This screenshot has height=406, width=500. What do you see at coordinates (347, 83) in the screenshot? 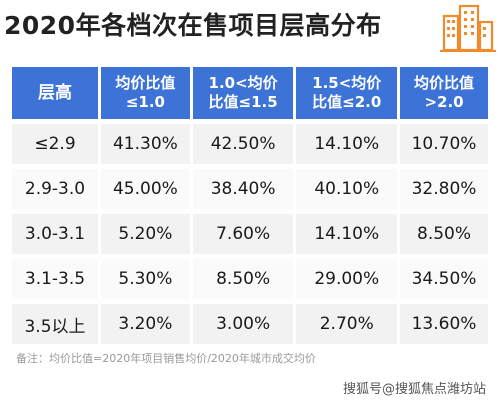
I see `header-line: 1.5<均价` at bounding box center [347, 83].